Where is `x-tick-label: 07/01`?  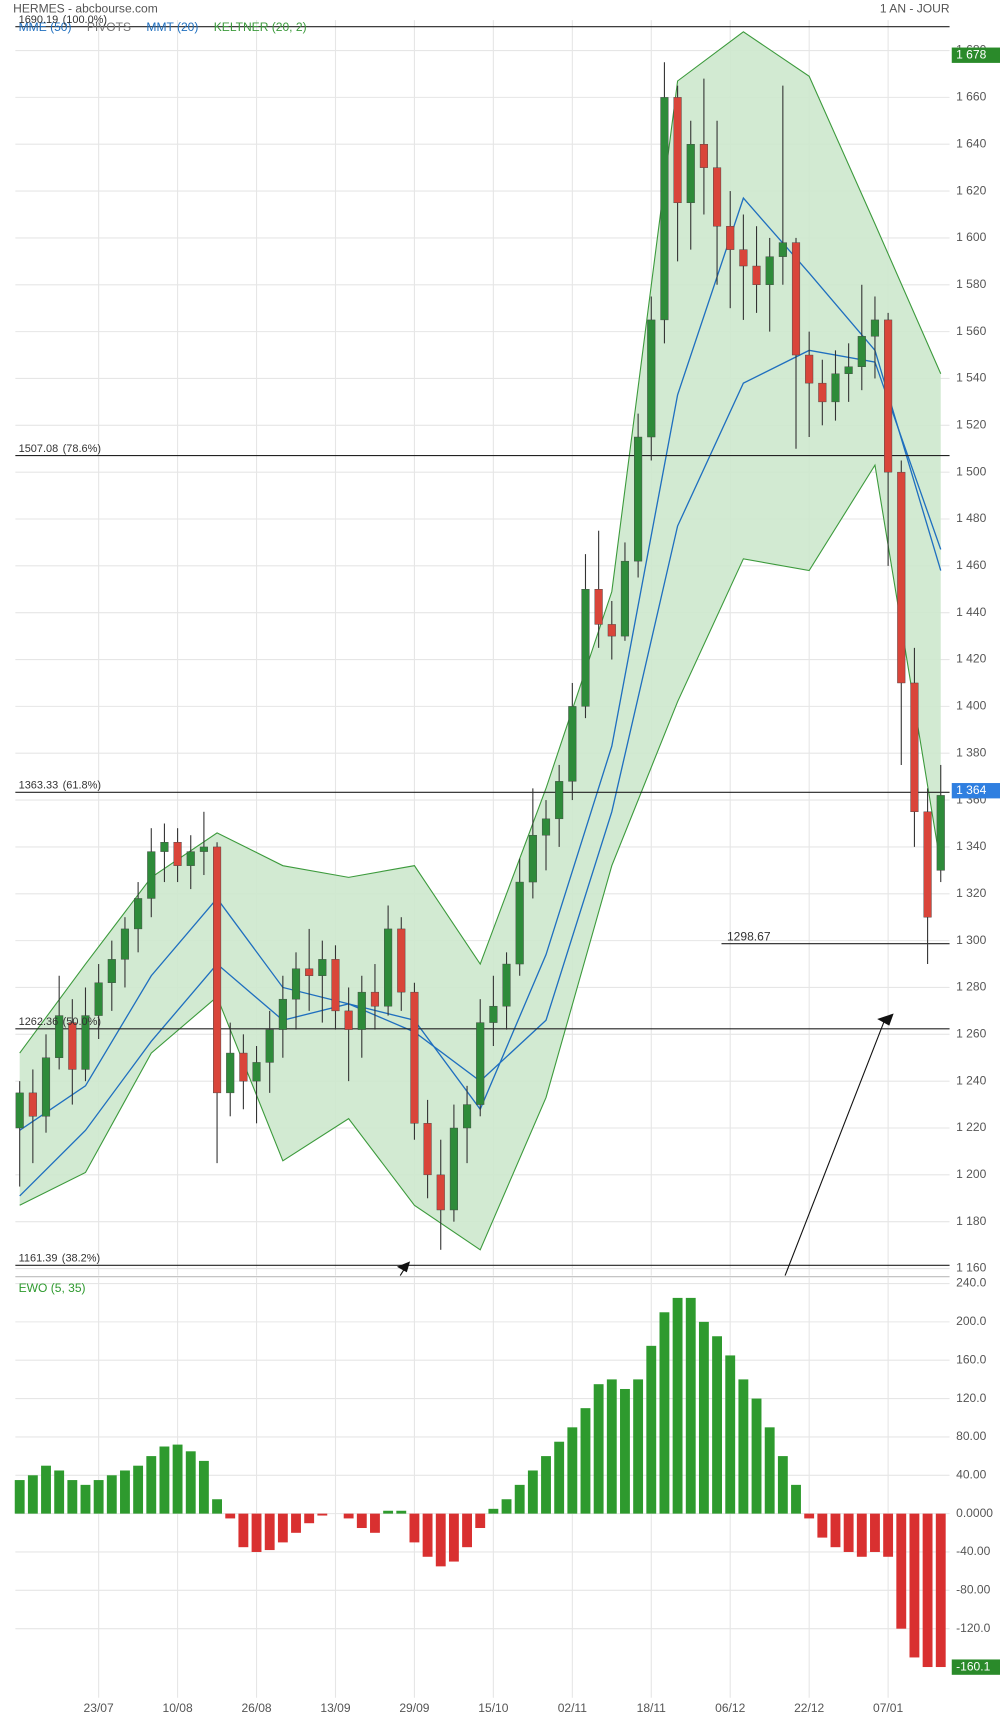
x-tick-label: 07/01 is located at coordinates (888, 1708).